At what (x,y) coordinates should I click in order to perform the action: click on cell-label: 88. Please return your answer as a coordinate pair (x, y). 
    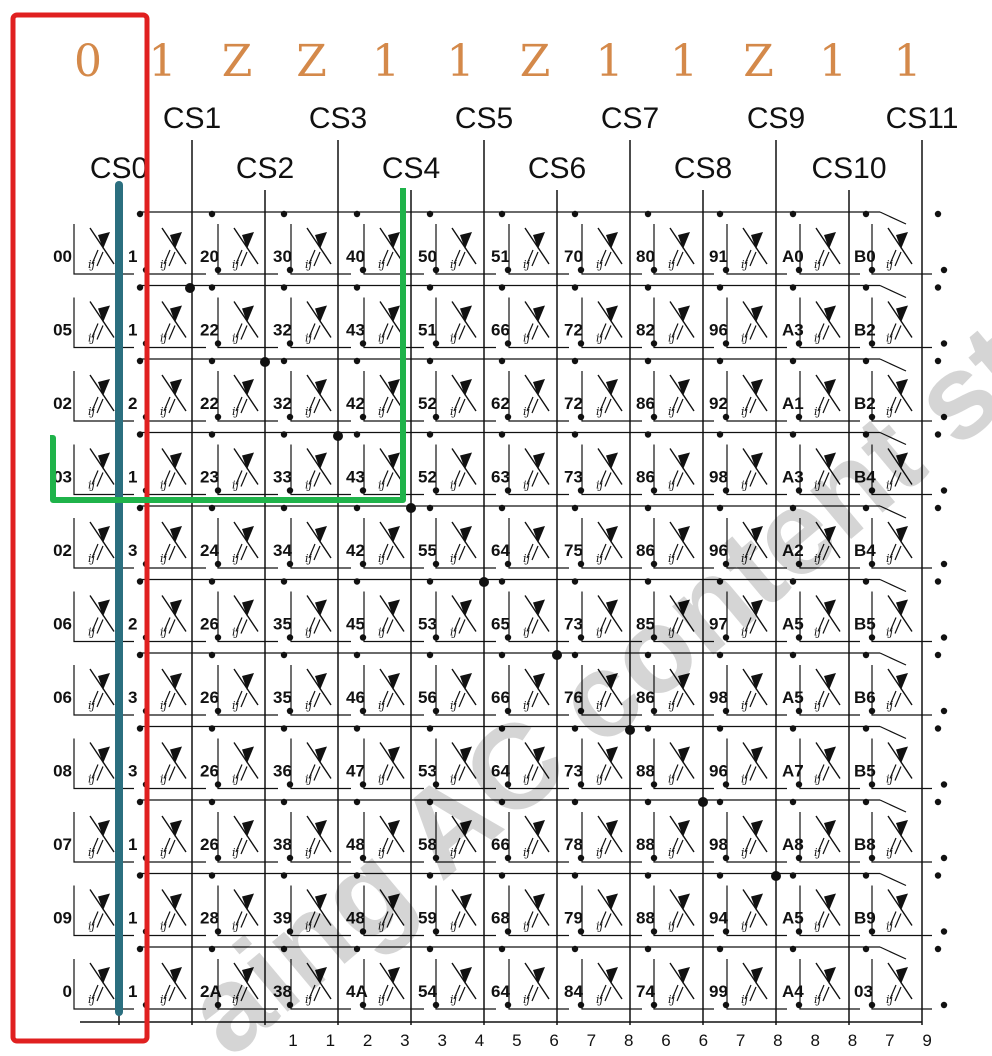
    Looking at the image, I should click on (645, 771).